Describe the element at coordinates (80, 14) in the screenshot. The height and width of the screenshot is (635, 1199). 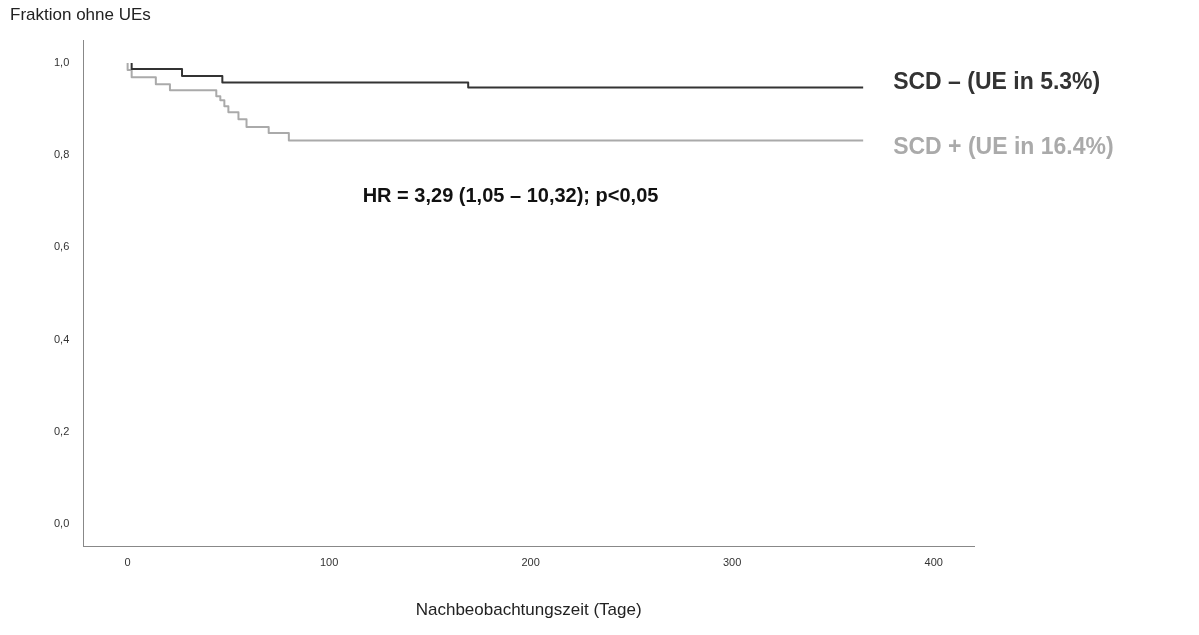
I see `y-axis-title: Fraktion ohne UEs` at that location.